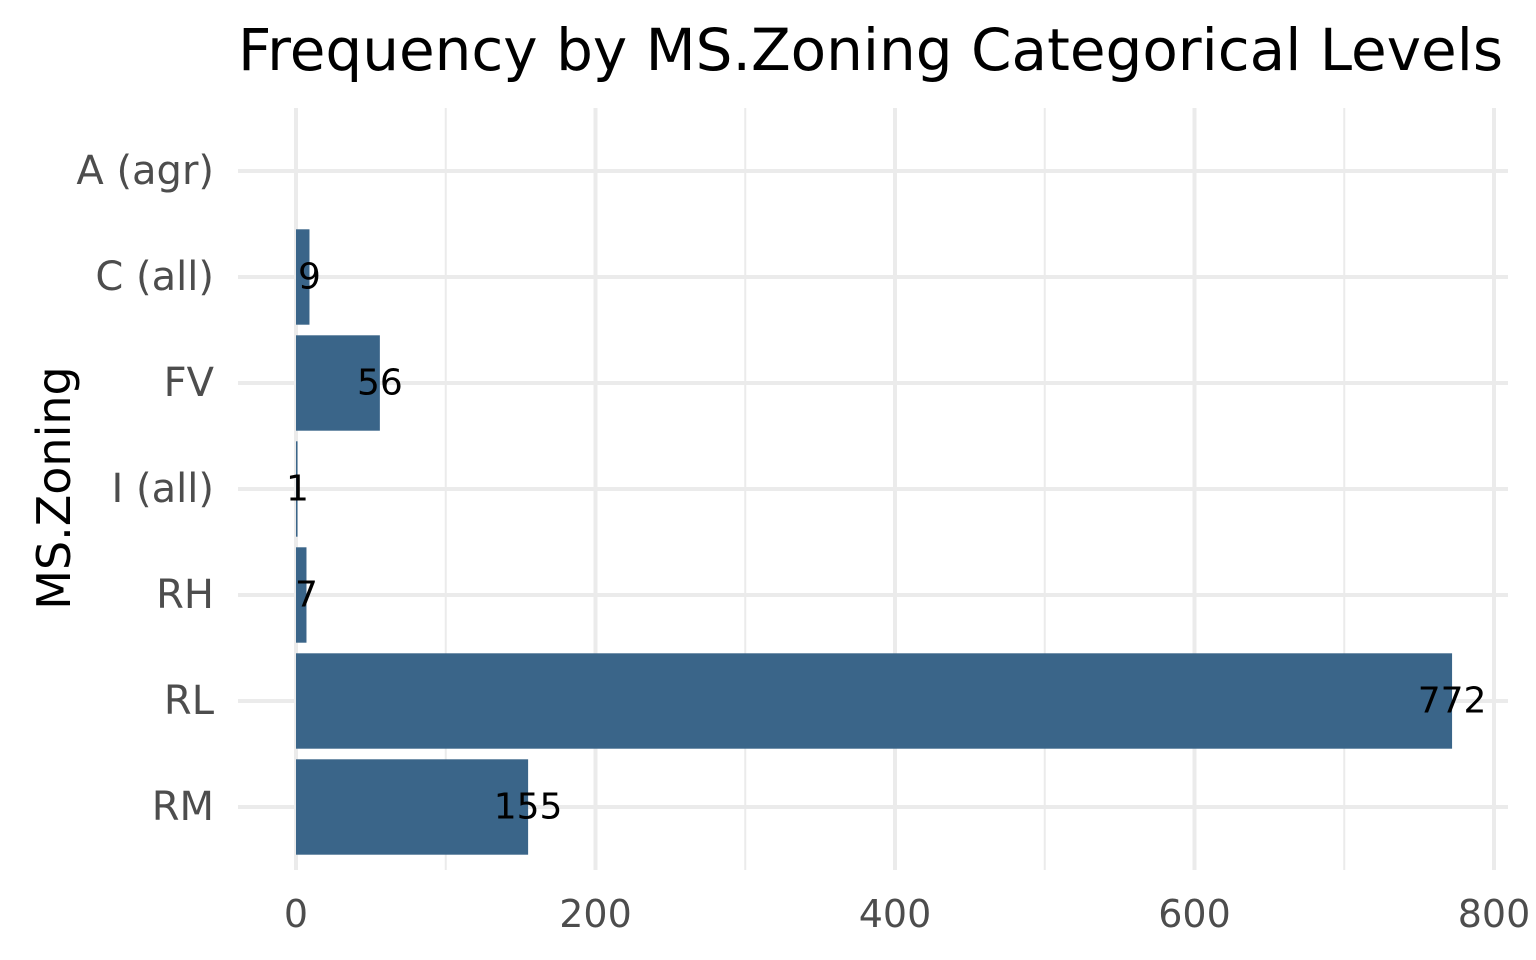 The image size is (1536, 960). I want to click on category-label-0: A (agr), so click(145, 171).